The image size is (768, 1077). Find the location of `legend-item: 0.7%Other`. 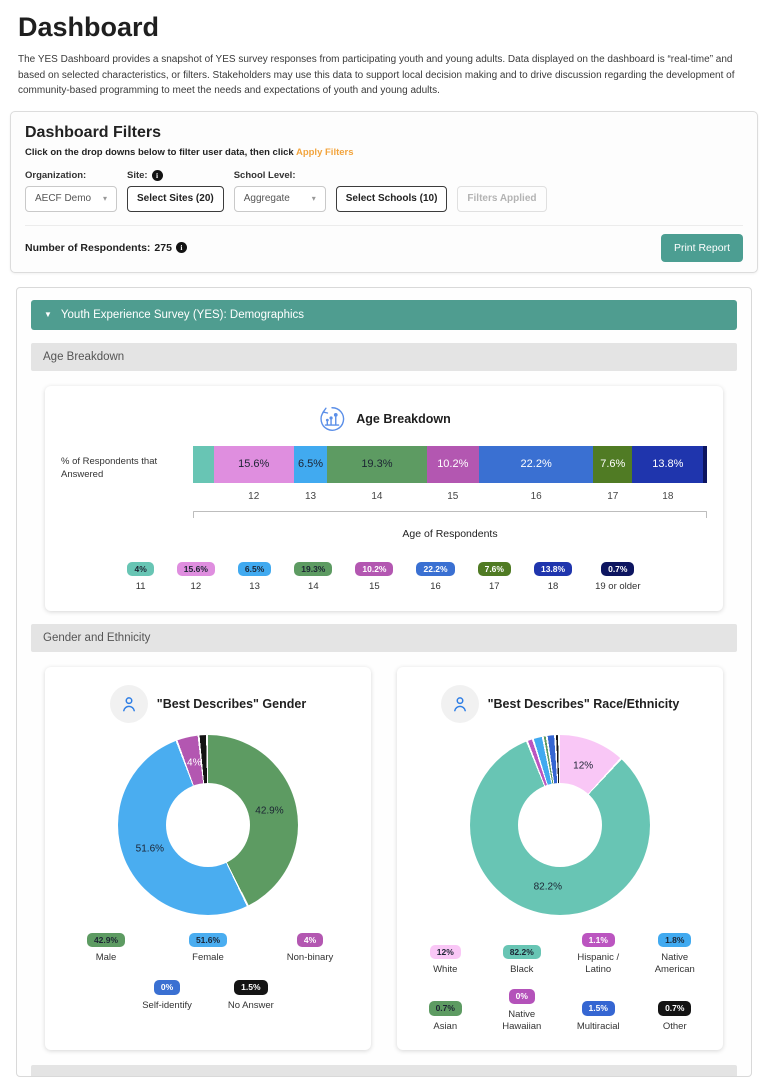

legend-item: 0.7%Other is located at coordinates (674, 1016).